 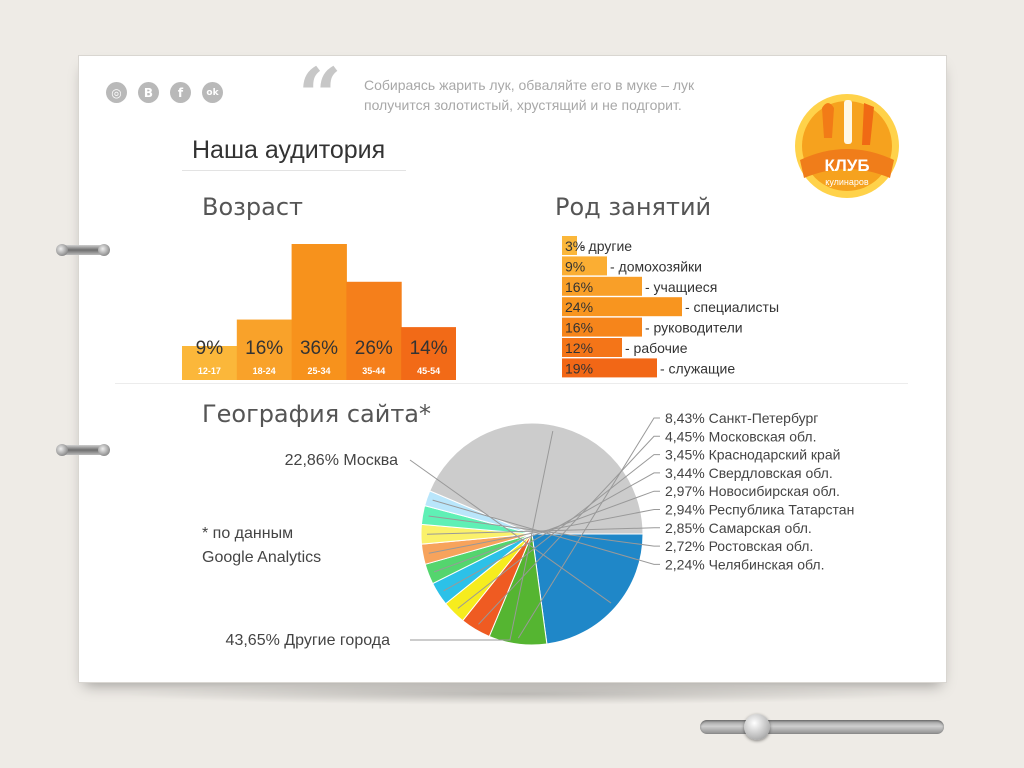 What do you see at coordinates (575, 266) in the screenshot?
I see `occupation-value-label: 9%` at bounding box center [575, 266].